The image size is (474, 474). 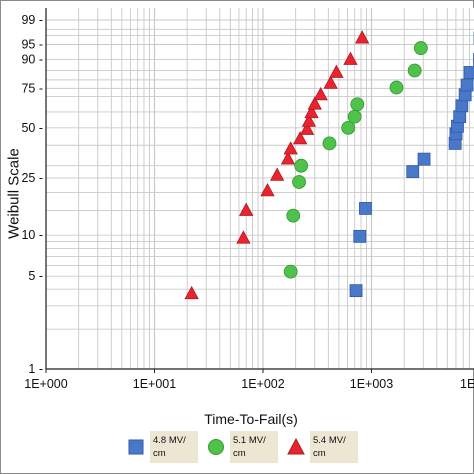 I want to click on x-tick-label: 1E+000, so click(x=45, y=384).